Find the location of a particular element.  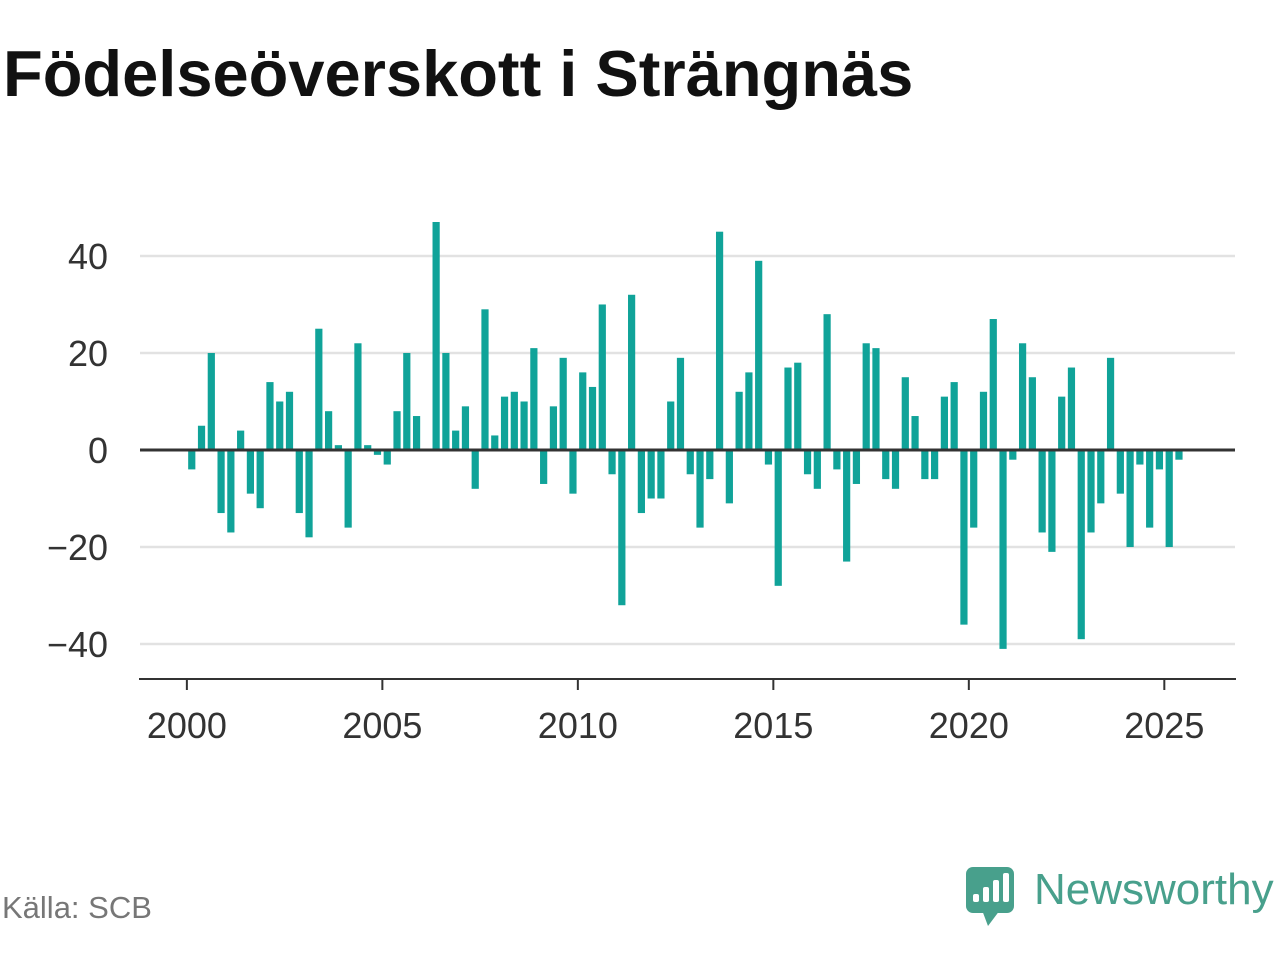

y-tick-label: −20 is located at coordinates (77, 547).